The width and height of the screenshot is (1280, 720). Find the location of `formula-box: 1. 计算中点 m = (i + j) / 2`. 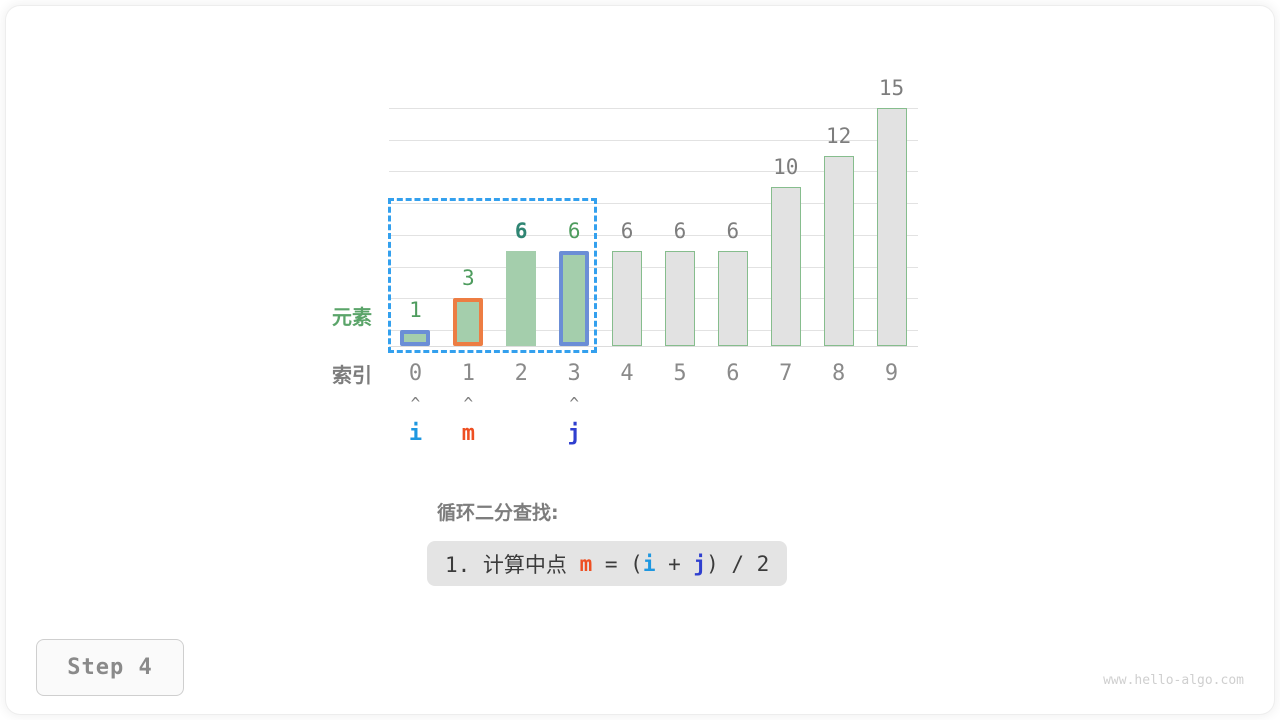

formula-box: 1. 计算中点 m = (i + j) / 2 is located at coordinates (607, 563).